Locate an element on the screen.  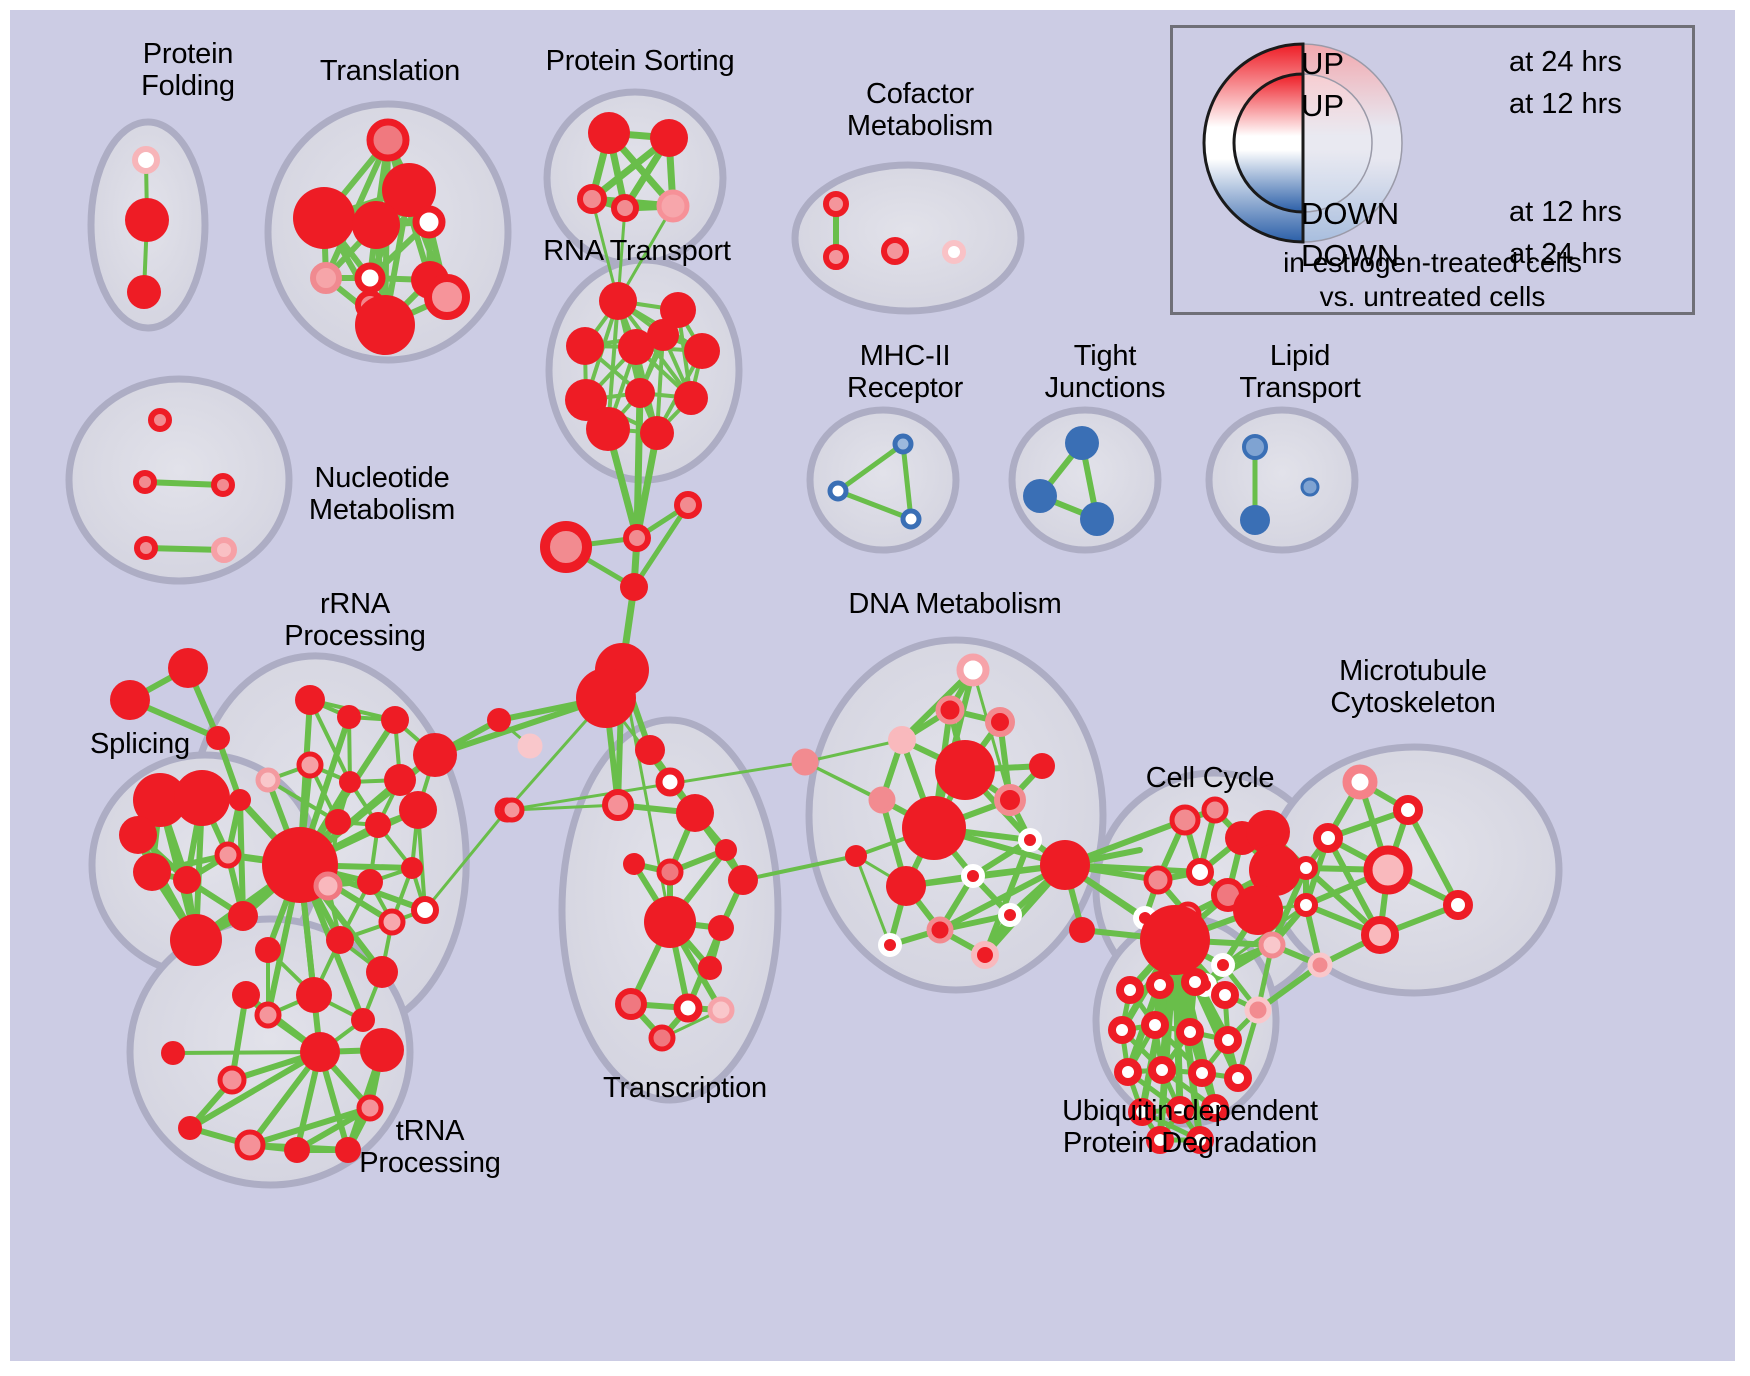
cluster-label-protein-sorting: Protein Sorting is located at coordinates (640, 61).